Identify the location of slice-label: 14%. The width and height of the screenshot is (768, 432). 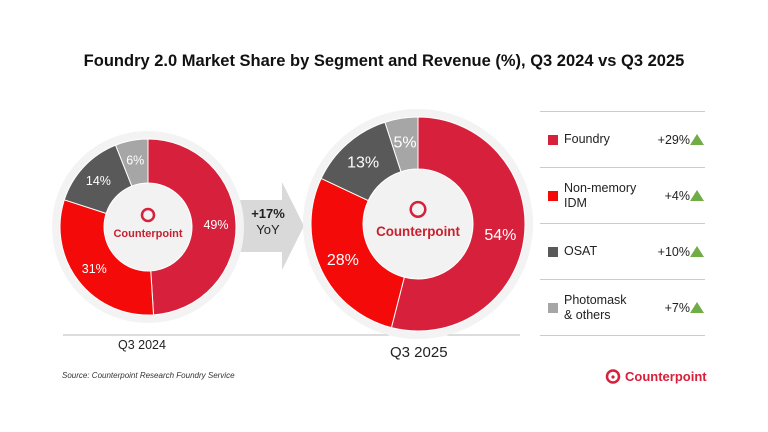
(98, 181).